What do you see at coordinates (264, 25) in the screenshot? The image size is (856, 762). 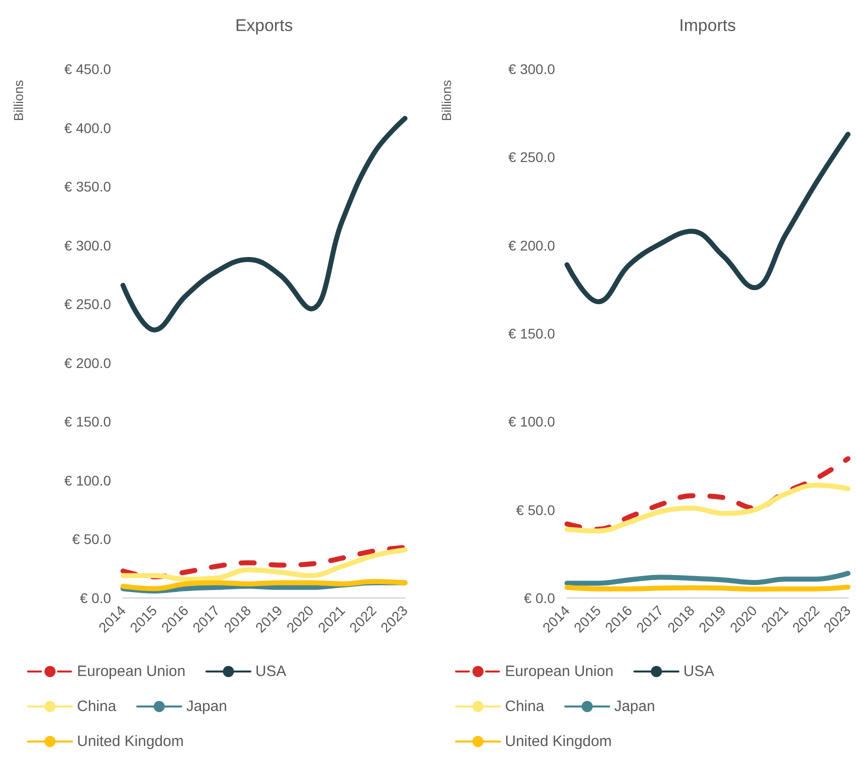 I see `chart-title: Exports` at bounding box center [264, 25].